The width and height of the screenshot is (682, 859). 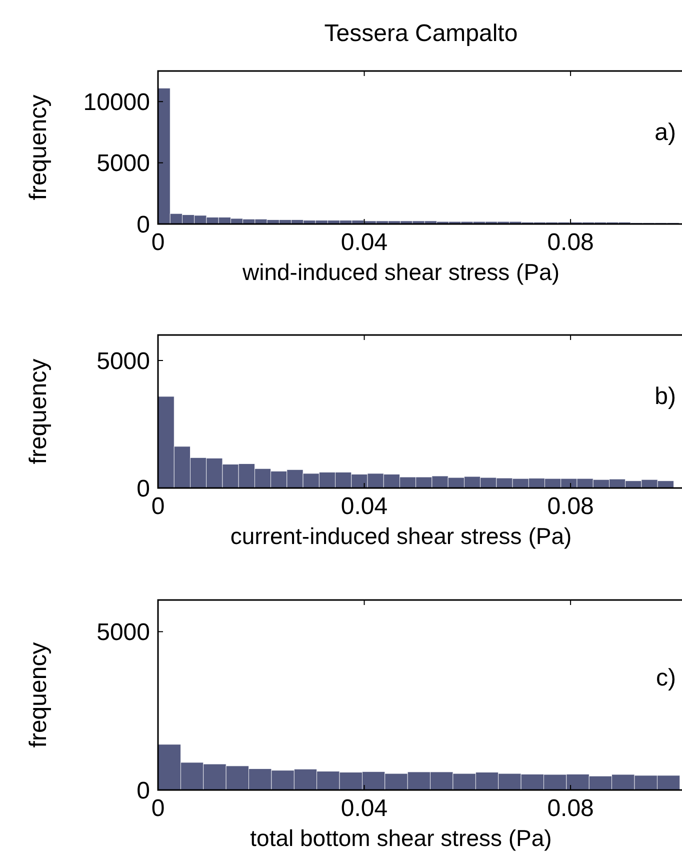 I want to click on y-tick-label: 10000, so click(x=116, y=102).